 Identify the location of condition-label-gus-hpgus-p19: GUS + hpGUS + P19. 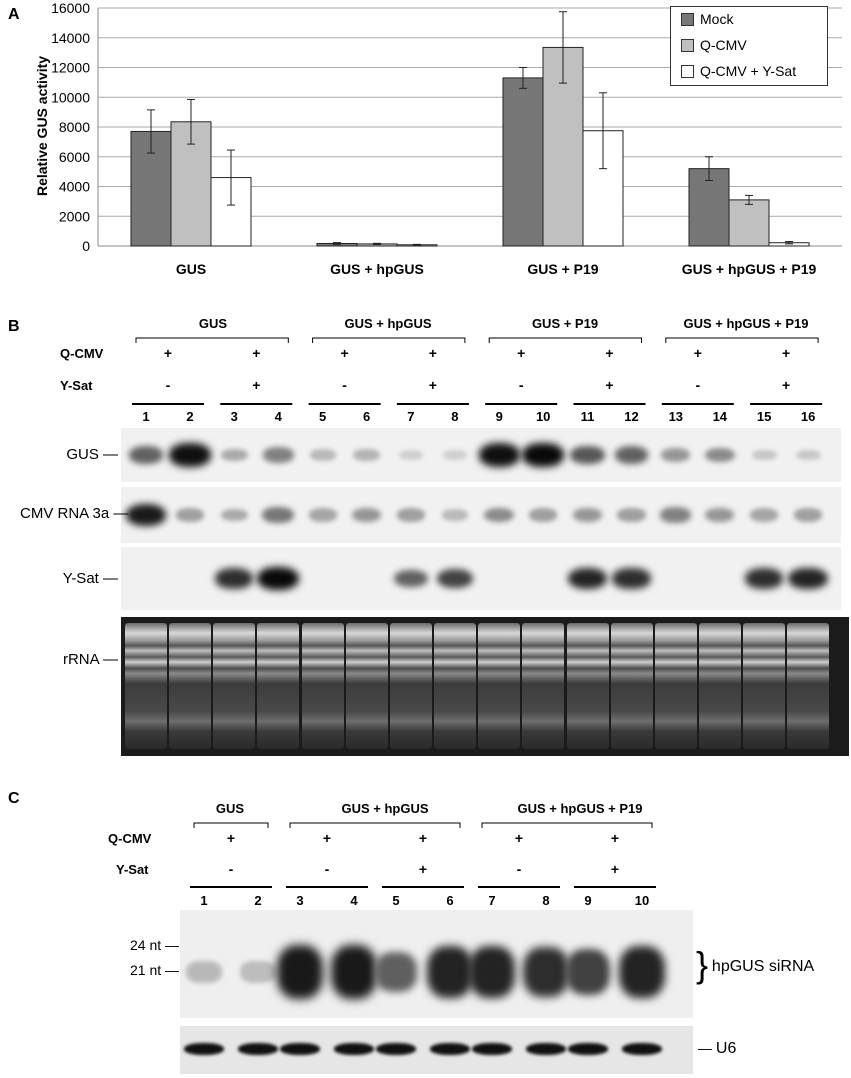
(746, 323).